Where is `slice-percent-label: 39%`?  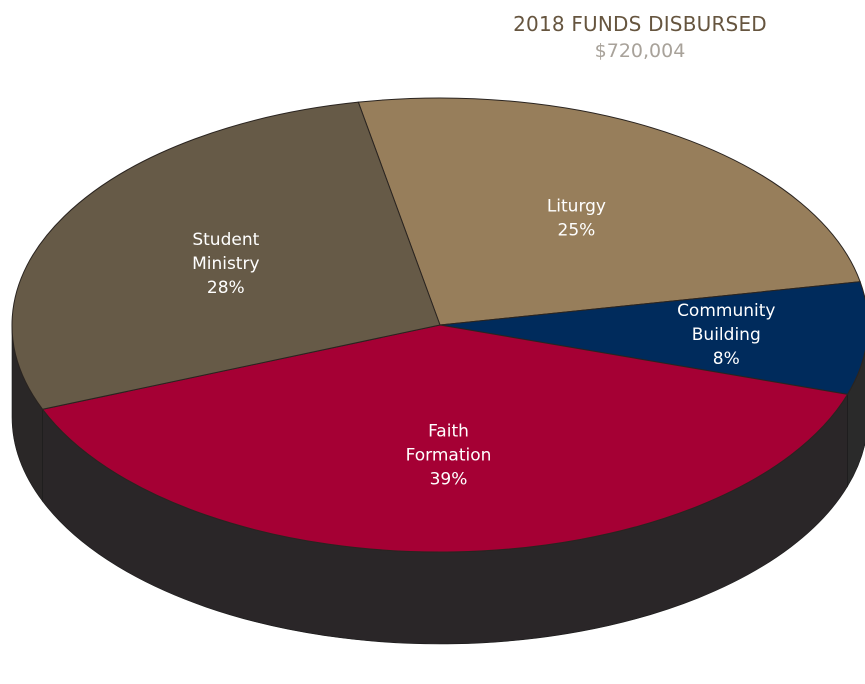
slice-percent-label: 39% is located at coordinates (449, 479).